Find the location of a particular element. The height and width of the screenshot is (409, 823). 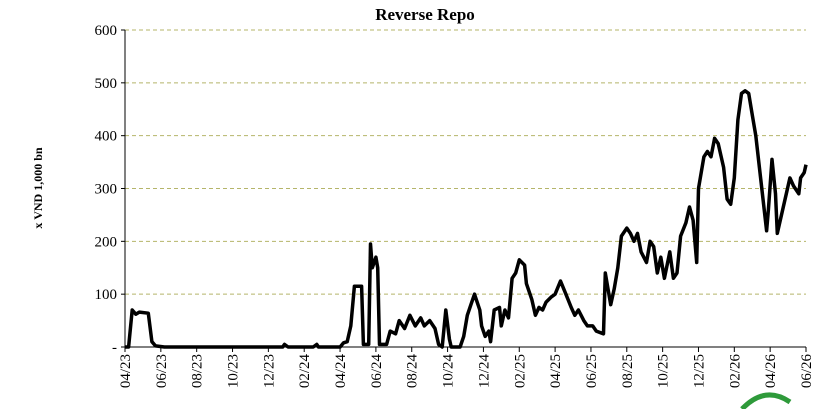

chart-title: Reverse Repo is located at coordinates (425, 14).